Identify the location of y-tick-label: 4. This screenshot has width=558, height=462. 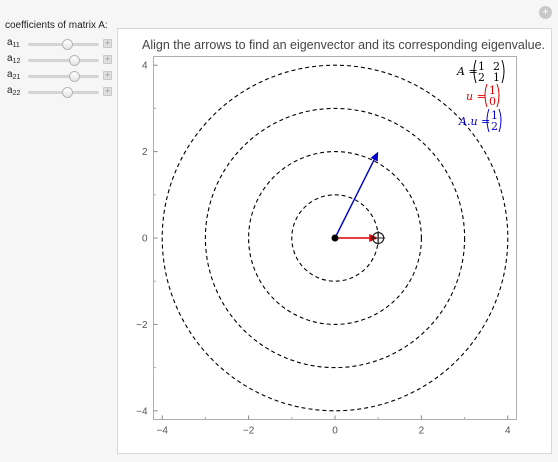
(145, 66).